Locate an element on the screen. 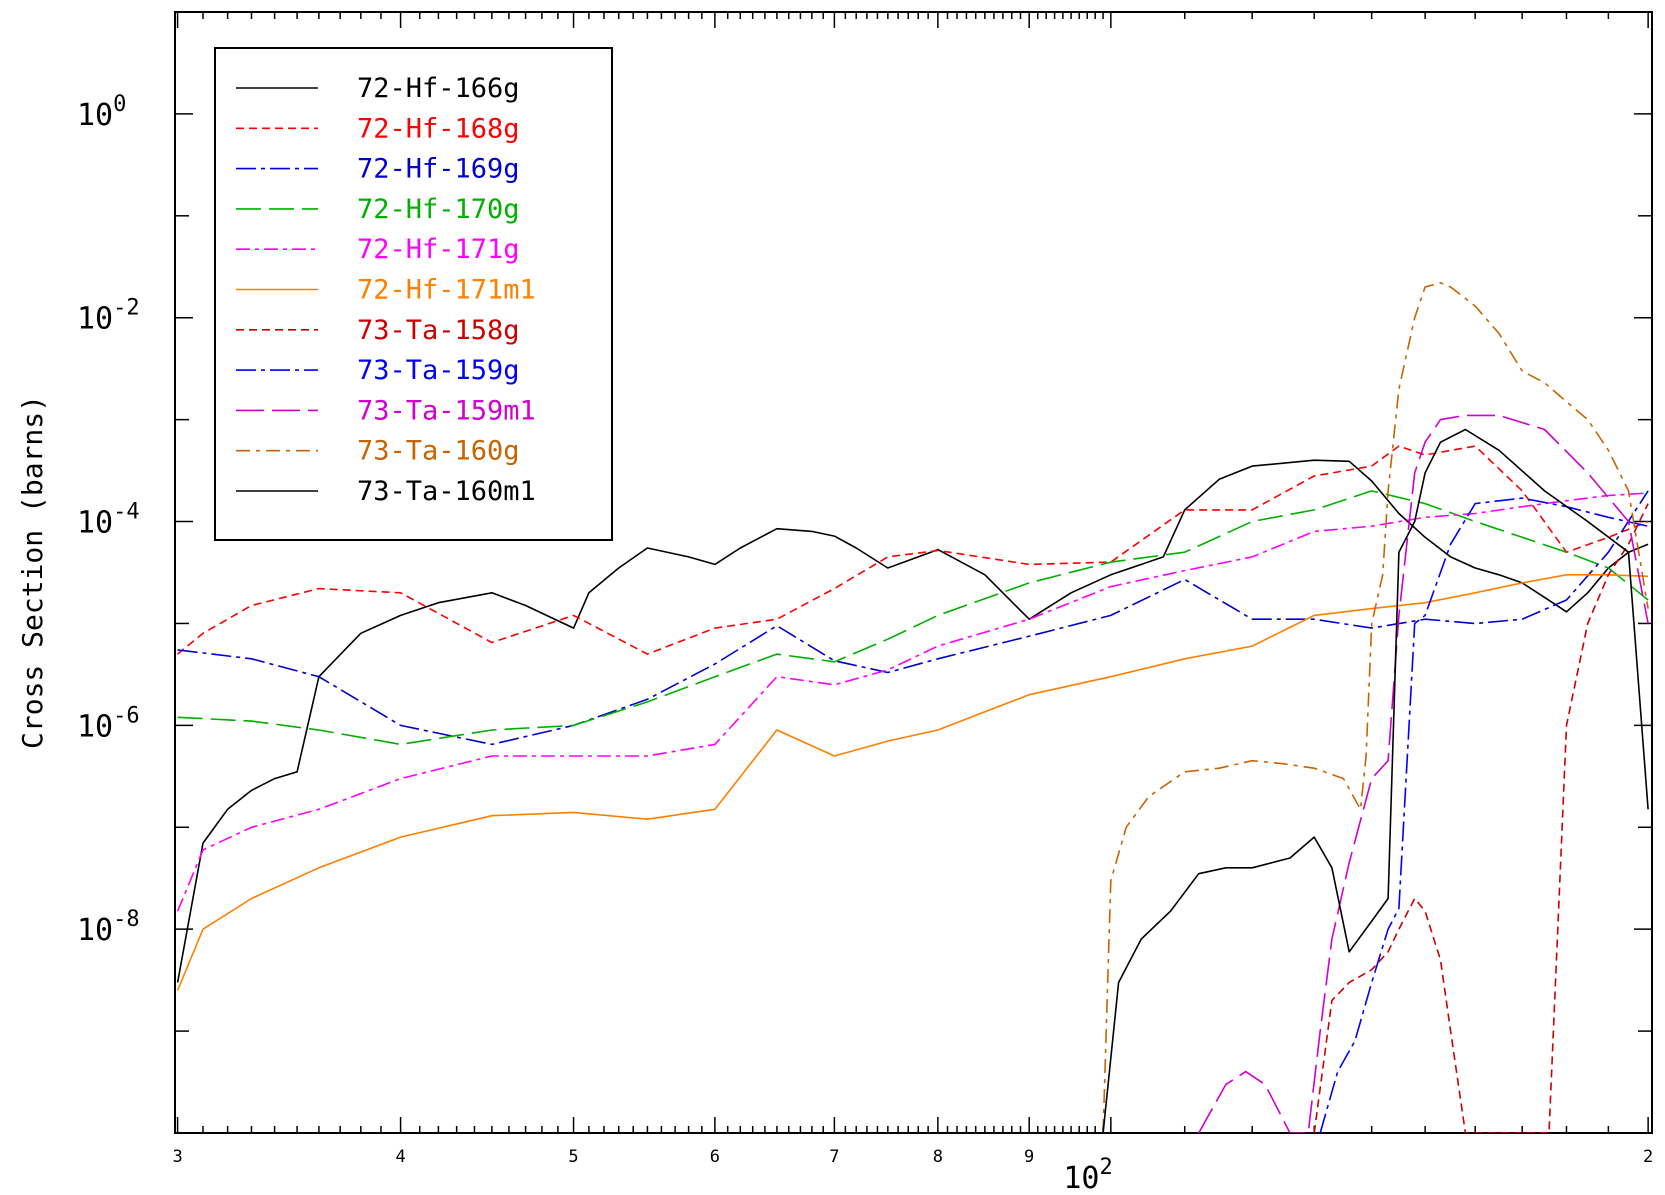 The width and height of the screenshot is (1665, 1195). y-tick-label: 10⁻⁸ is located at coordinates (108, 927).